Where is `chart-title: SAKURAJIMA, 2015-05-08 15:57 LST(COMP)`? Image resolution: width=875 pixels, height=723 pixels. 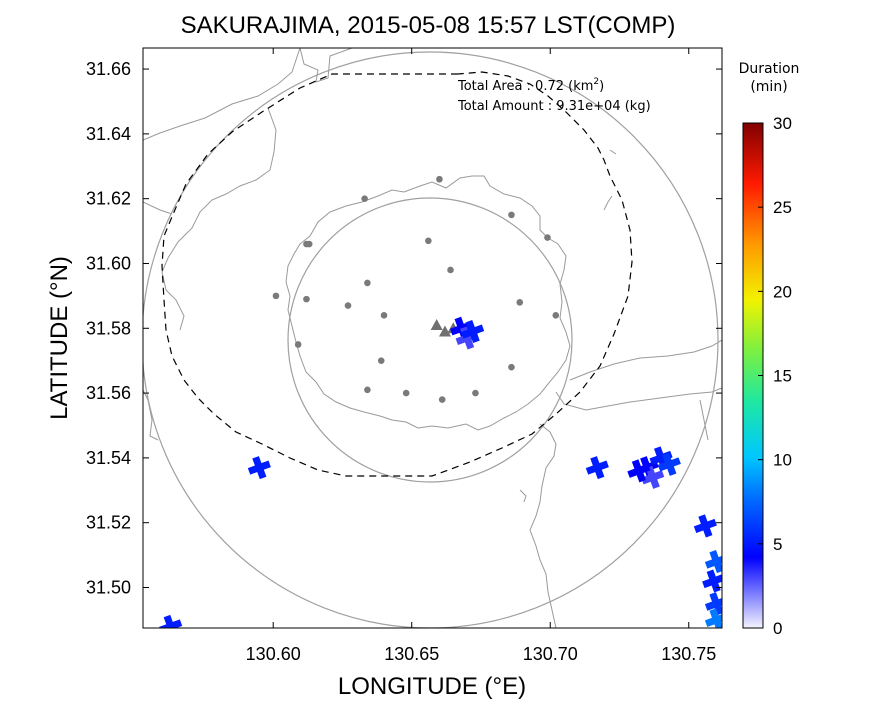
chart-title: SAKURAJIMA, 2015-05-08 15:57 LST(COMP) is located at coordinates (428, 25).